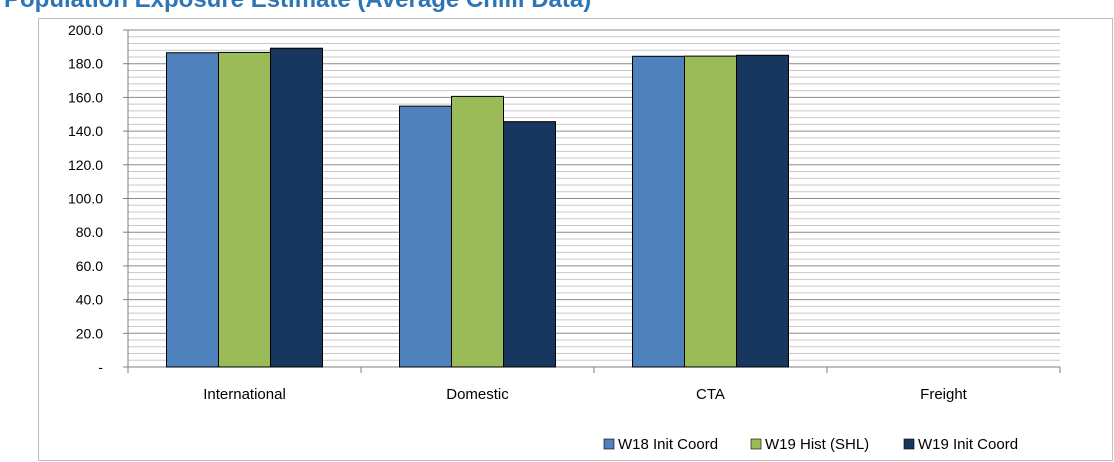 The image size is (1114, 462). Describe the element at coordinates (244, 394) in the screenshot. I see `x-category-label: International` at that location.